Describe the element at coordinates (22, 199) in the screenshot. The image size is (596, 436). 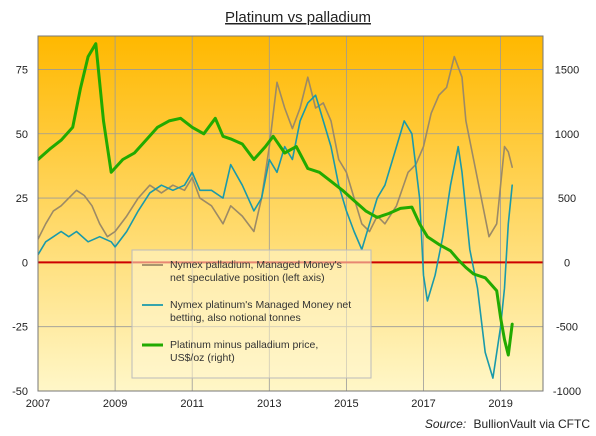
I see `left-tick-label: 25` at that location.